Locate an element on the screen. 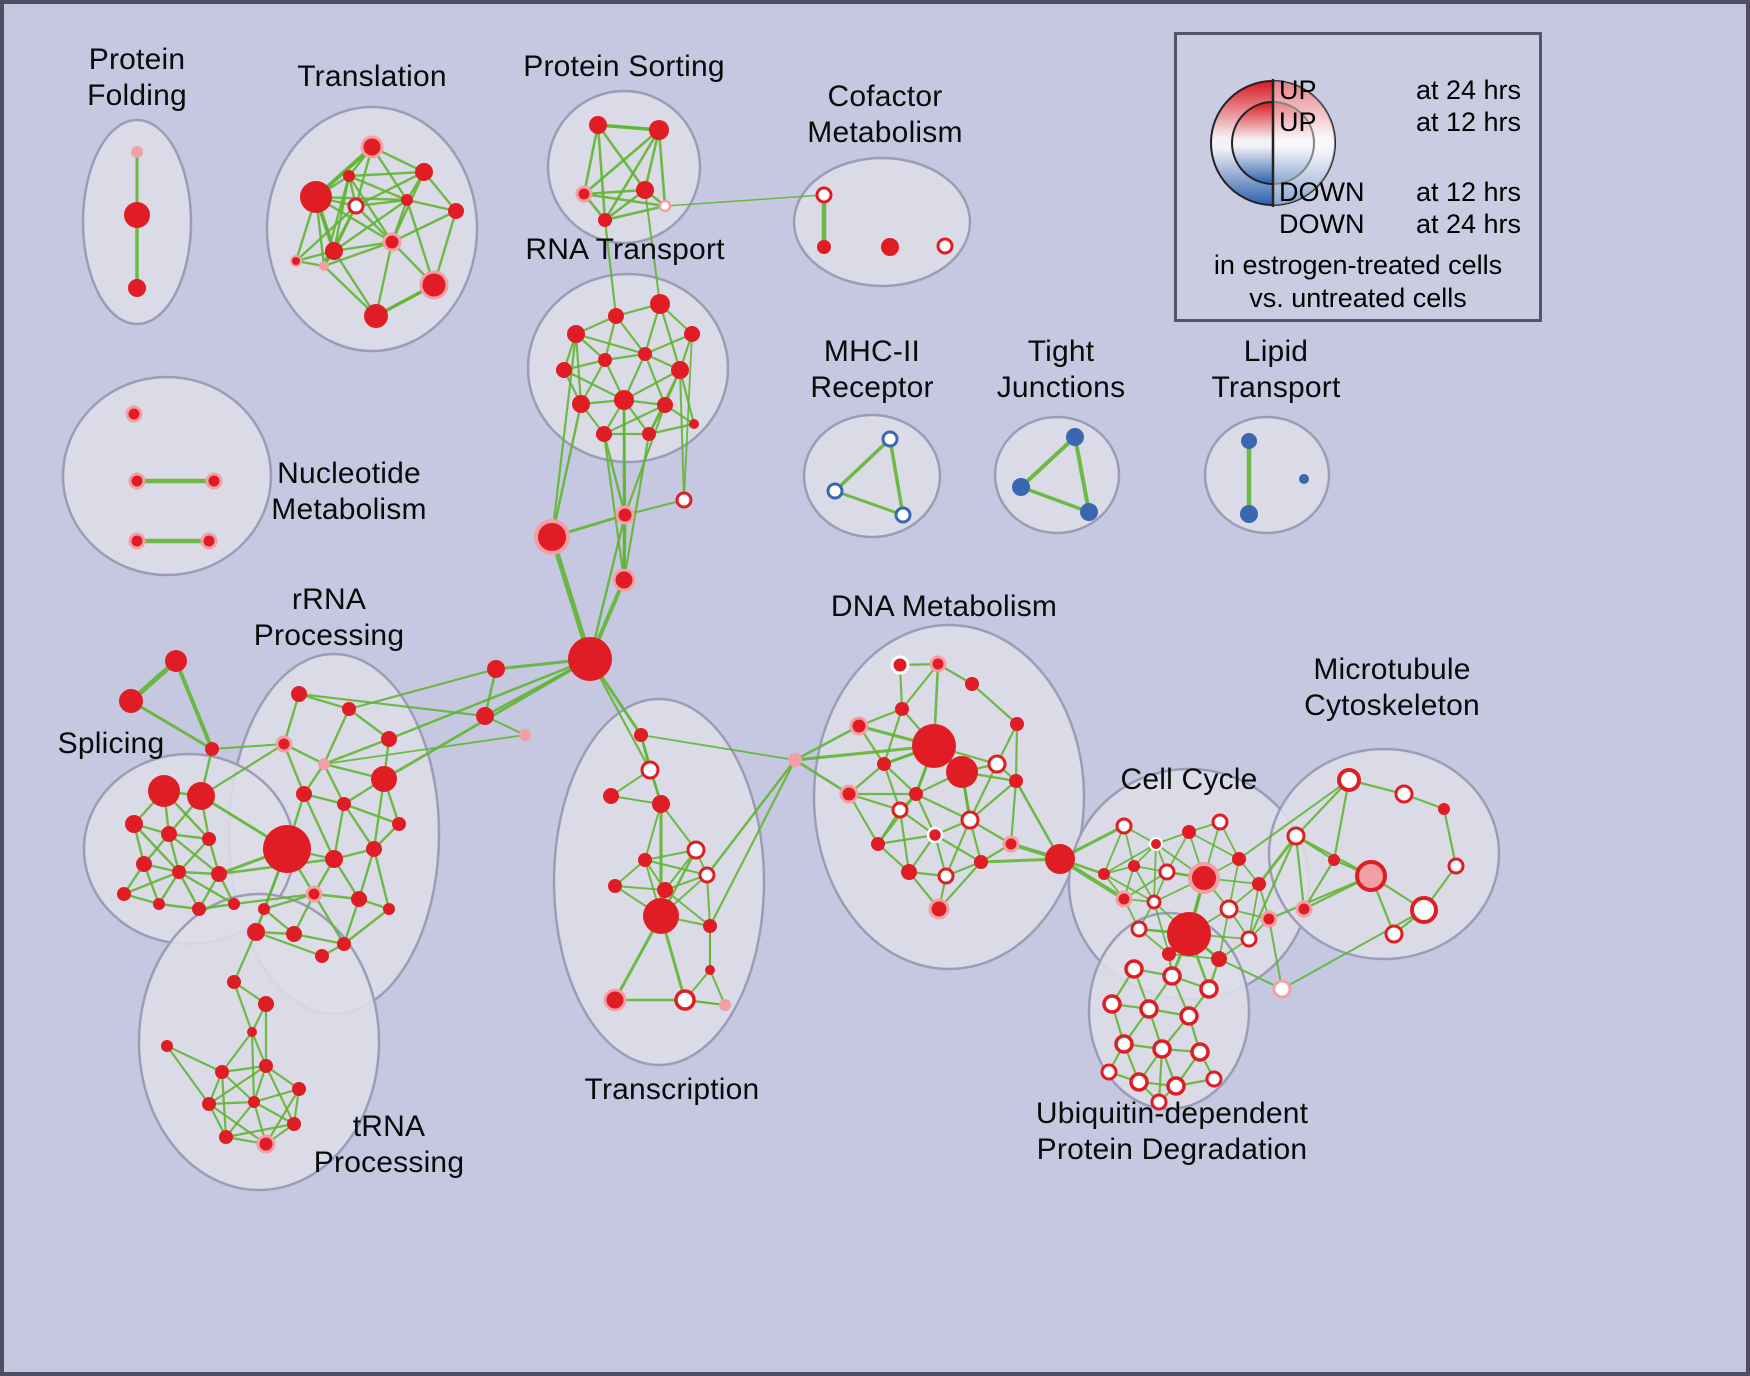 The height and width of the screenshot is (1376, 1750). cluster-ellipse-mhc-ii-receptor is located at coordinates (872, 476).